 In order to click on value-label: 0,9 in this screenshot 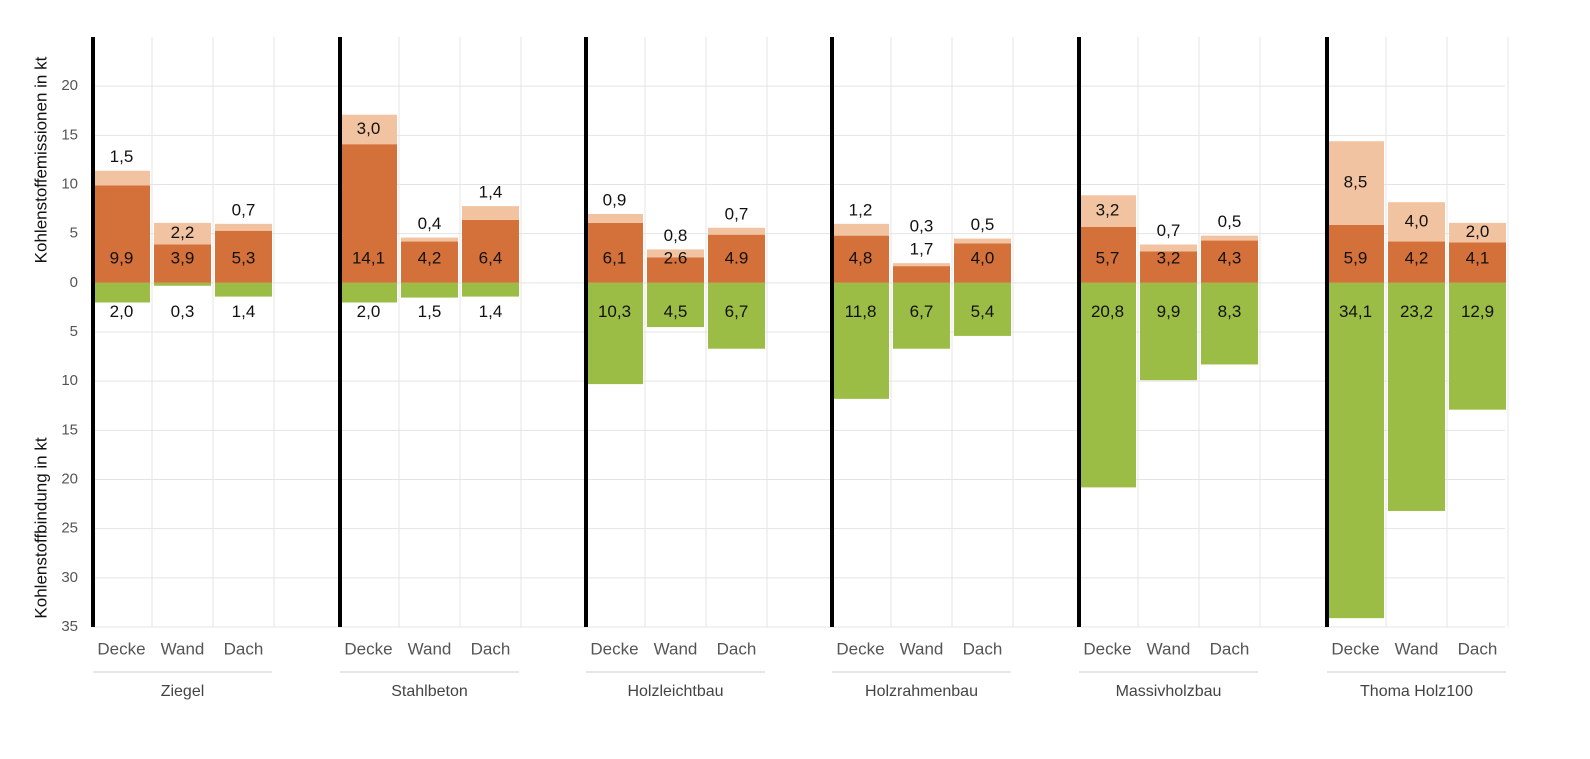, I will do `click(615, 199)`.